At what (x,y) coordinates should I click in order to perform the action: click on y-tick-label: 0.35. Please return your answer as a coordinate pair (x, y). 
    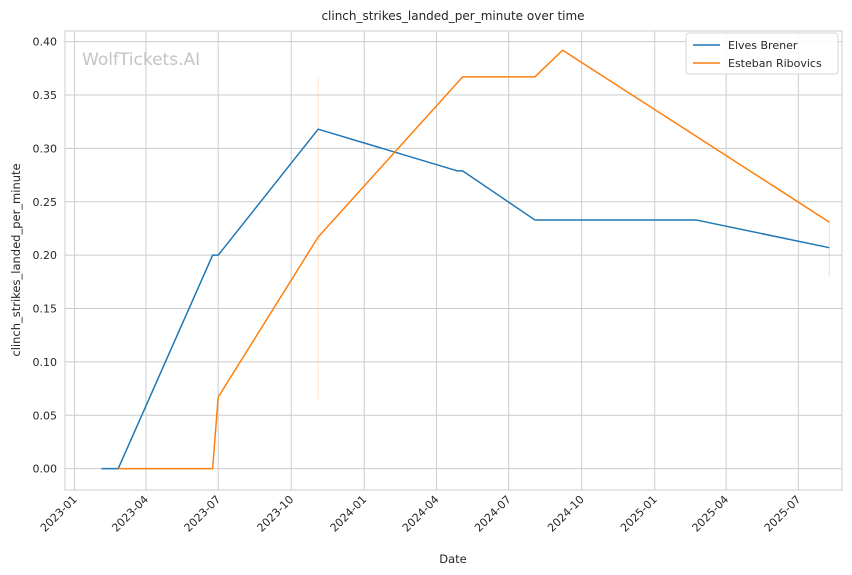
    Looking at the image, I should click on (45, 95).